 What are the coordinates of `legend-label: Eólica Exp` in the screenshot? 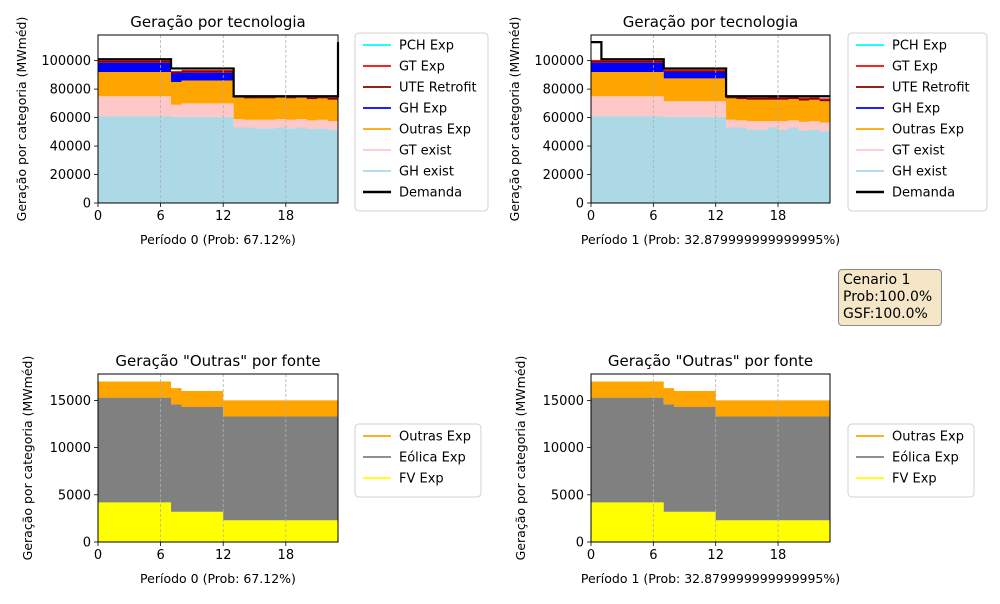 It's located at (432, 458).